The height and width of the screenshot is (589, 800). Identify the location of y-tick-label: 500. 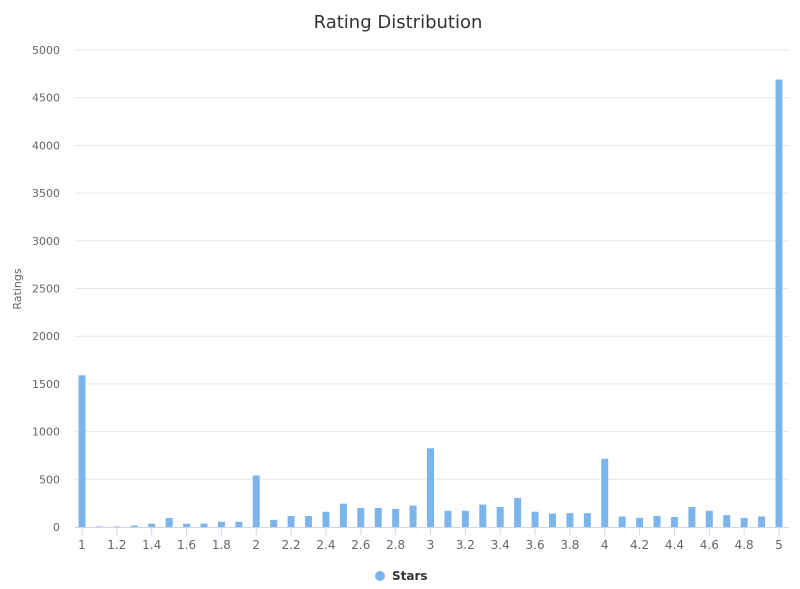
(49, 479).